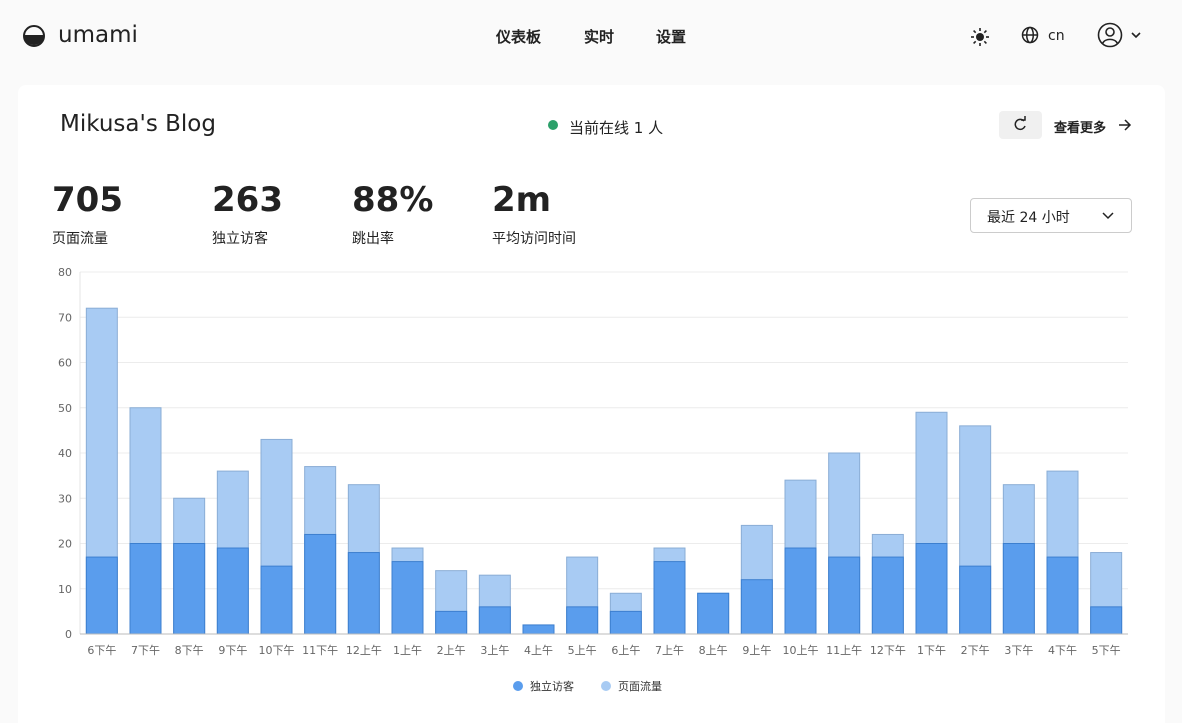  Describe the element at coordinates (552, 686) in the screenshot. I see `legend-label: 独立访客` at that location.